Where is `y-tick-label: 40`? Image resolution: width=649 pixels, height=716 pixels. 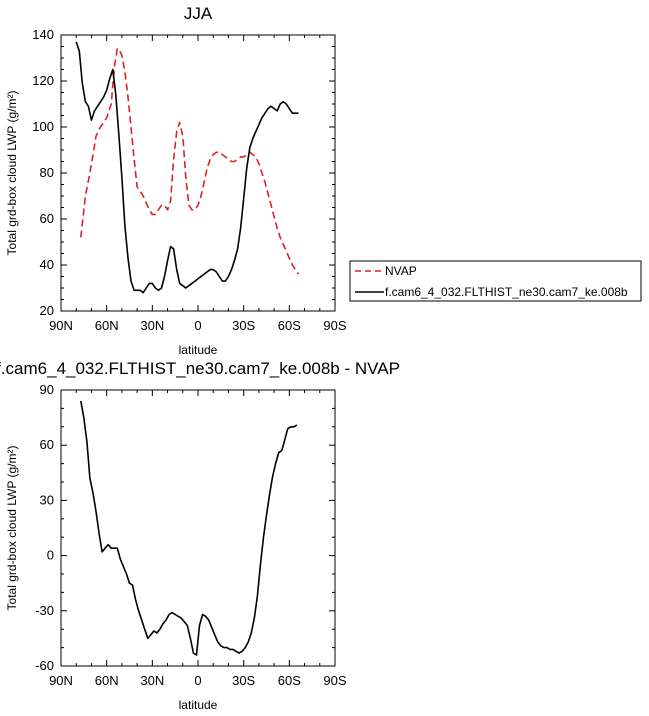 y-tick-label: 40 is located at coordinates (47, 264).